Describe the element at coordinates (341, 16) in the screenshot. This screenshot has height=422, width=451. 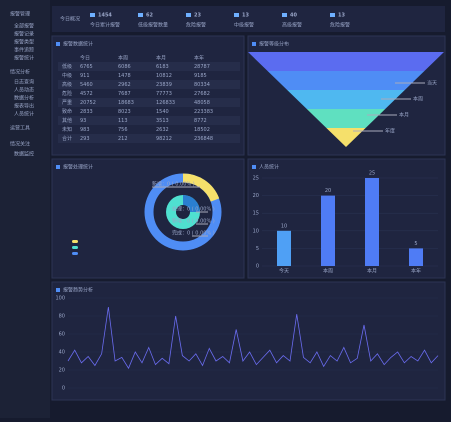
I see `stat-value: 13` at that location.